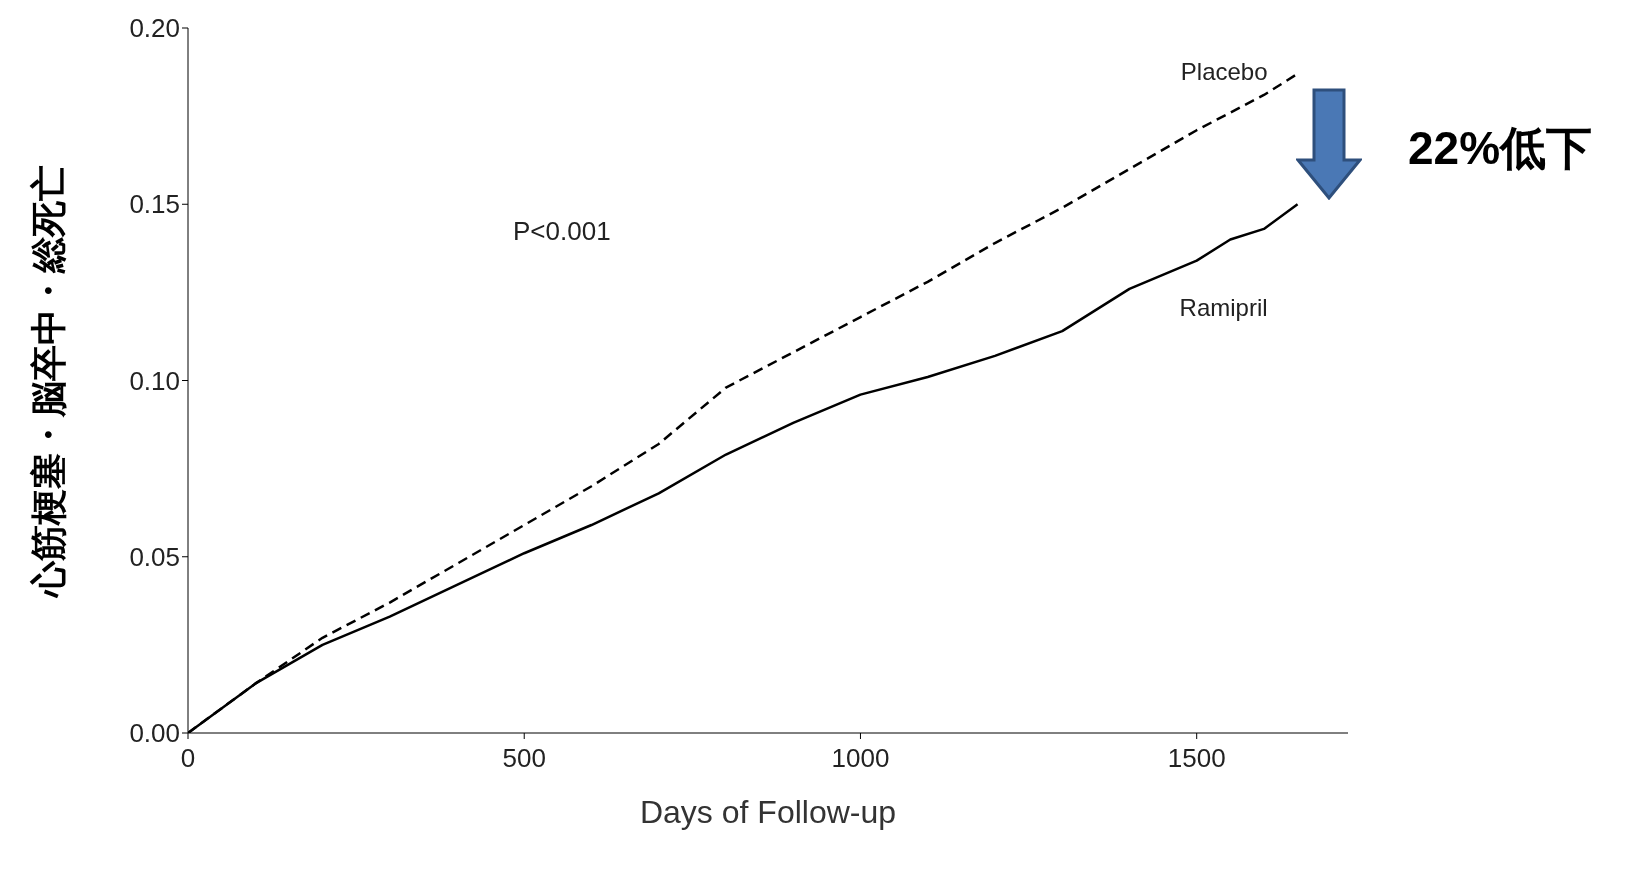  I want to click on y-tick-label: 0.20, so click(154, 28).